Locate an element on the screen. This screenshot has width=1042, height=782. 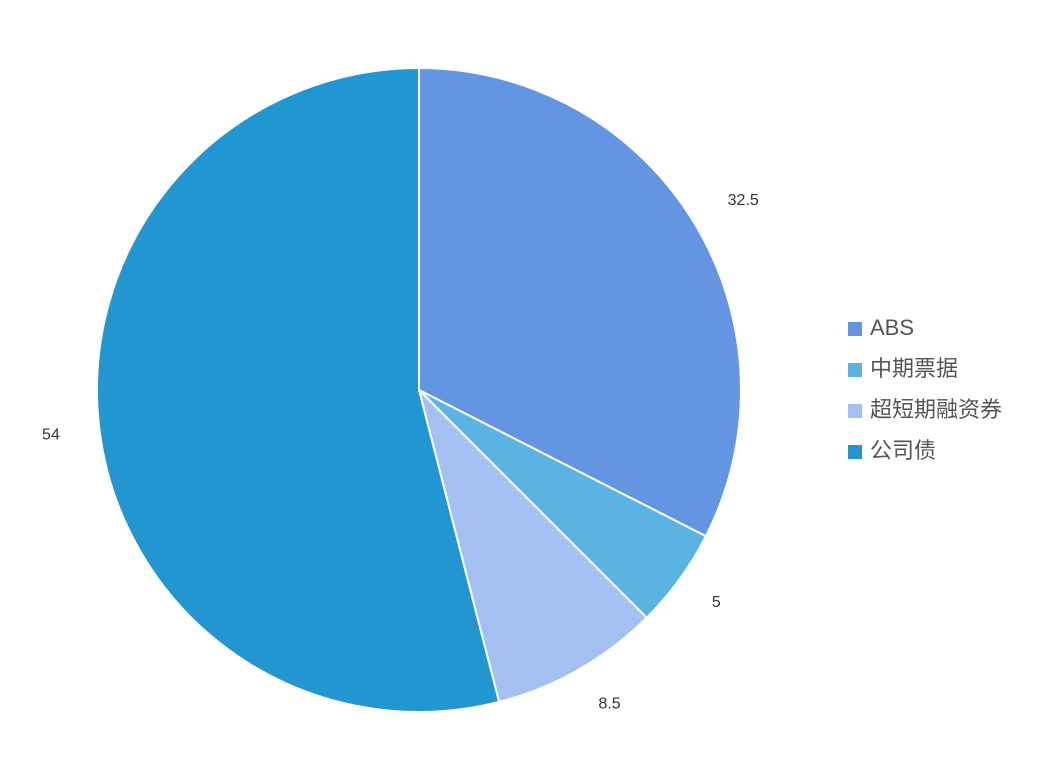
legend-label: 超短期融资券 is located at coordinates (936, 409).